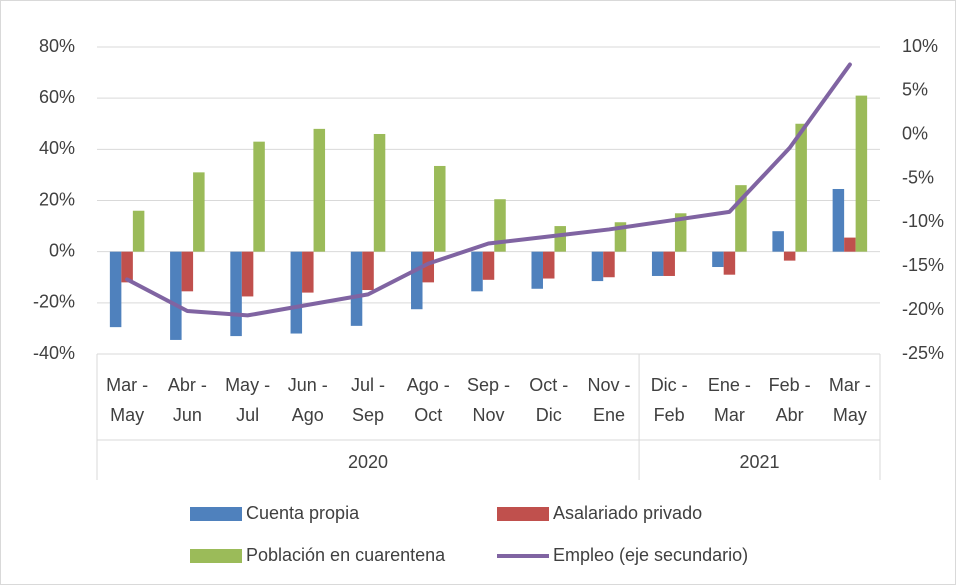 This screenshot has height=585, width=956. I want to click on x-tick-label: Jun -, so click(308, 385).